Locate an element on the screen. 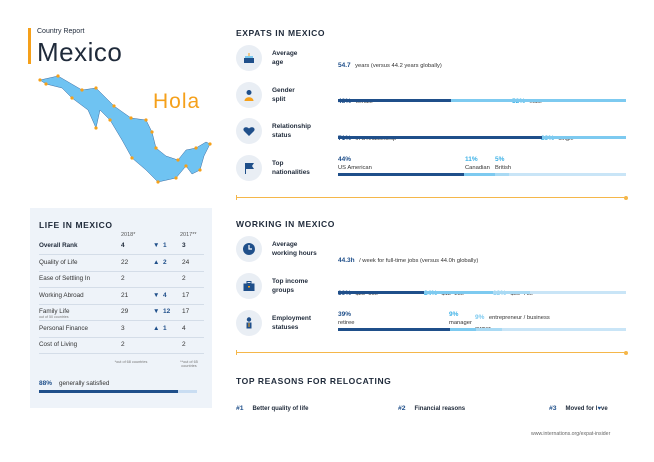  life-row-label: Family Life is located at coordinates (54, 311).